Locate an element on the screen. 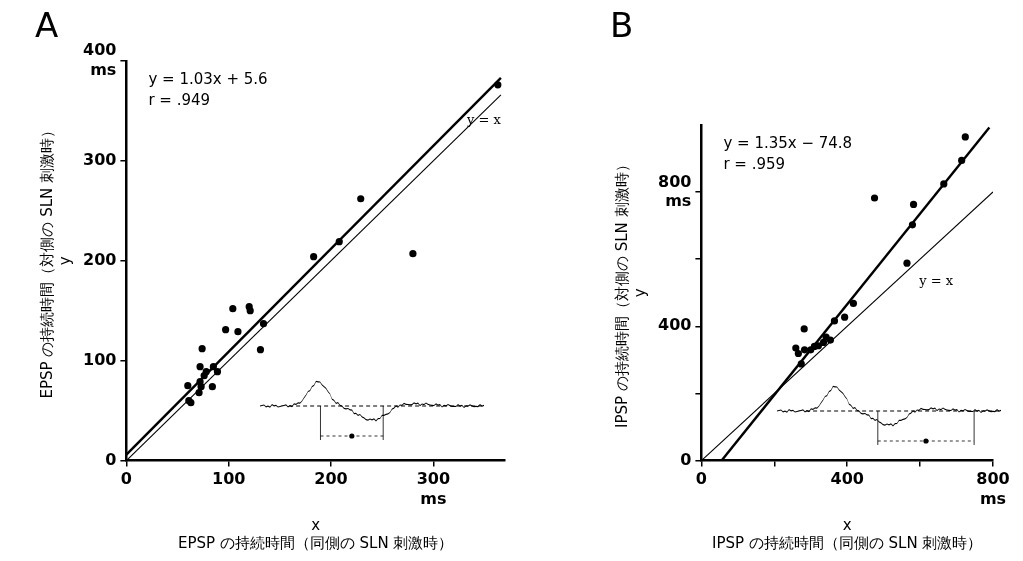  chart-title: B is located at coordinates (622, 25).